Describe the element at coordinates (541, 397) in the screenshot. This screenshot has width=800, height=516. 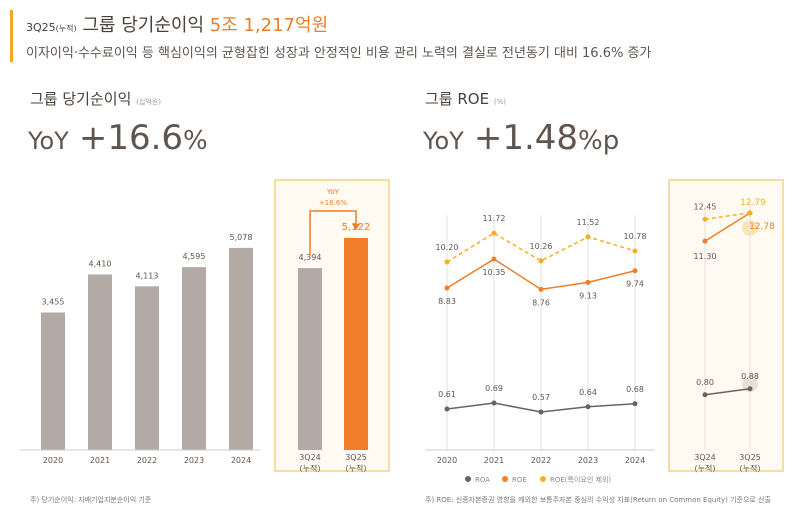
I see `point-label: 0.57` at that location.